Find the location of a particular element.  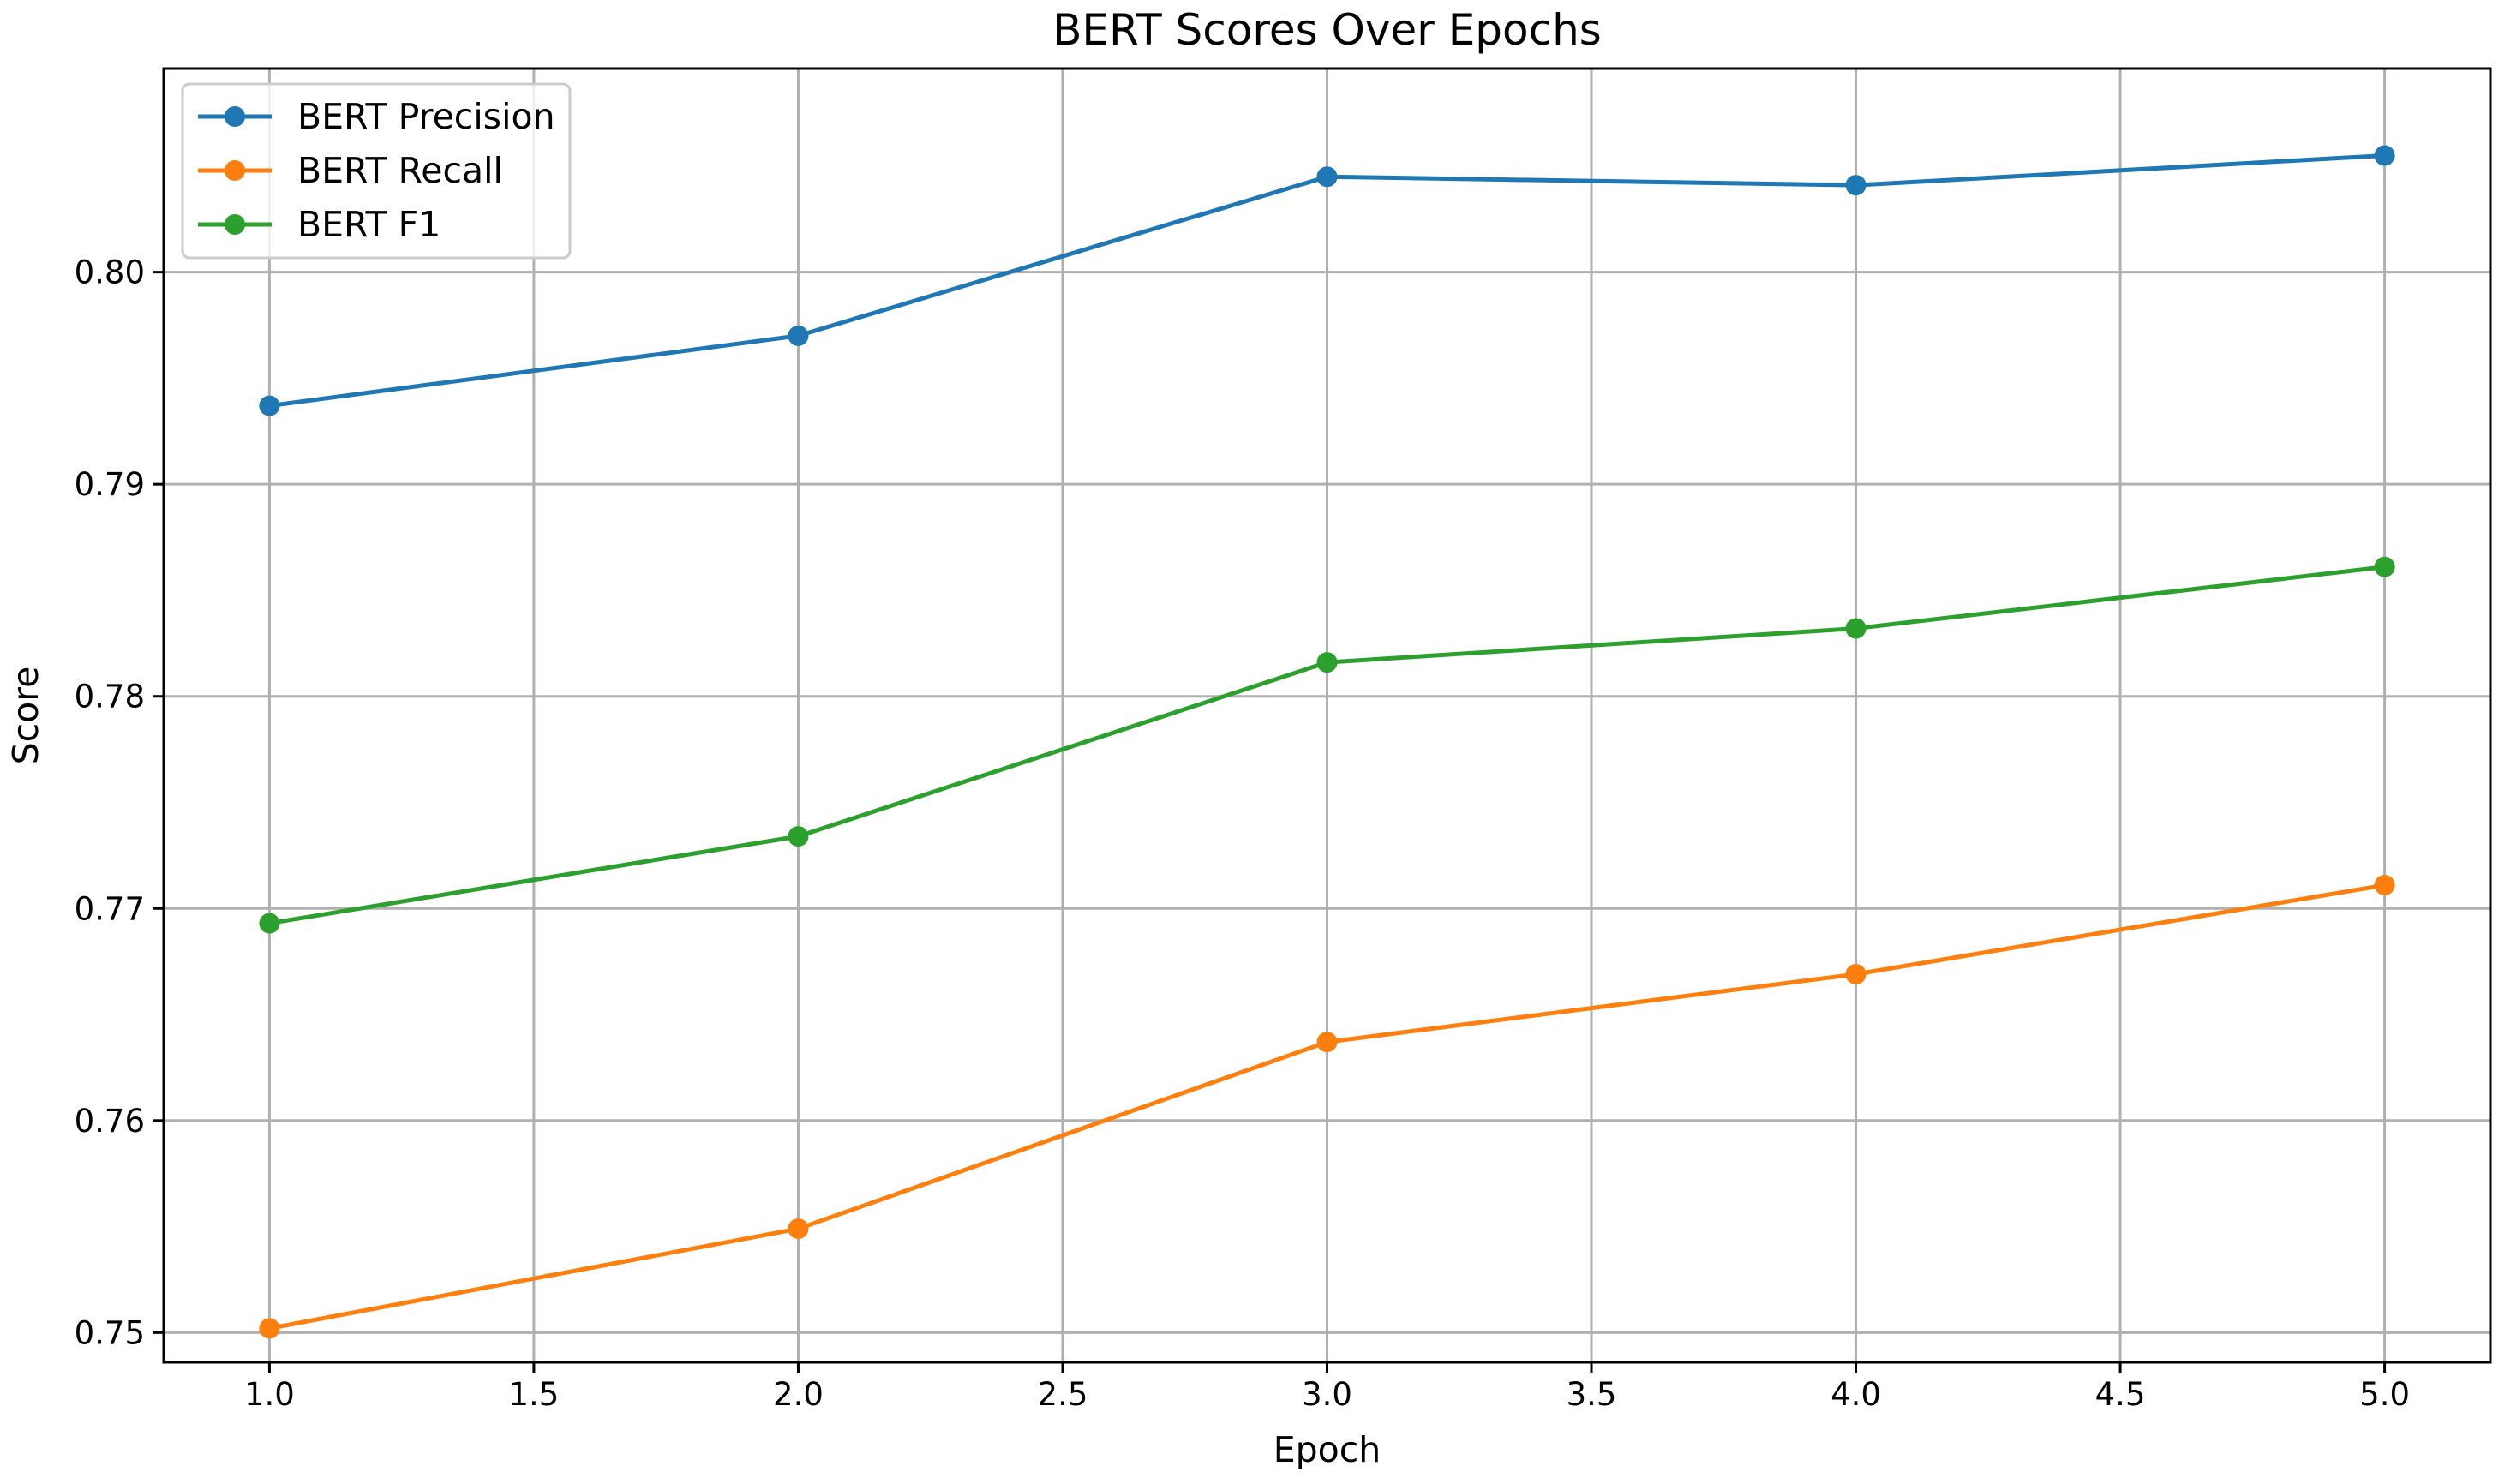

chart-title: BERT Scores Over Epochs is located at coordinates (1327, 30).